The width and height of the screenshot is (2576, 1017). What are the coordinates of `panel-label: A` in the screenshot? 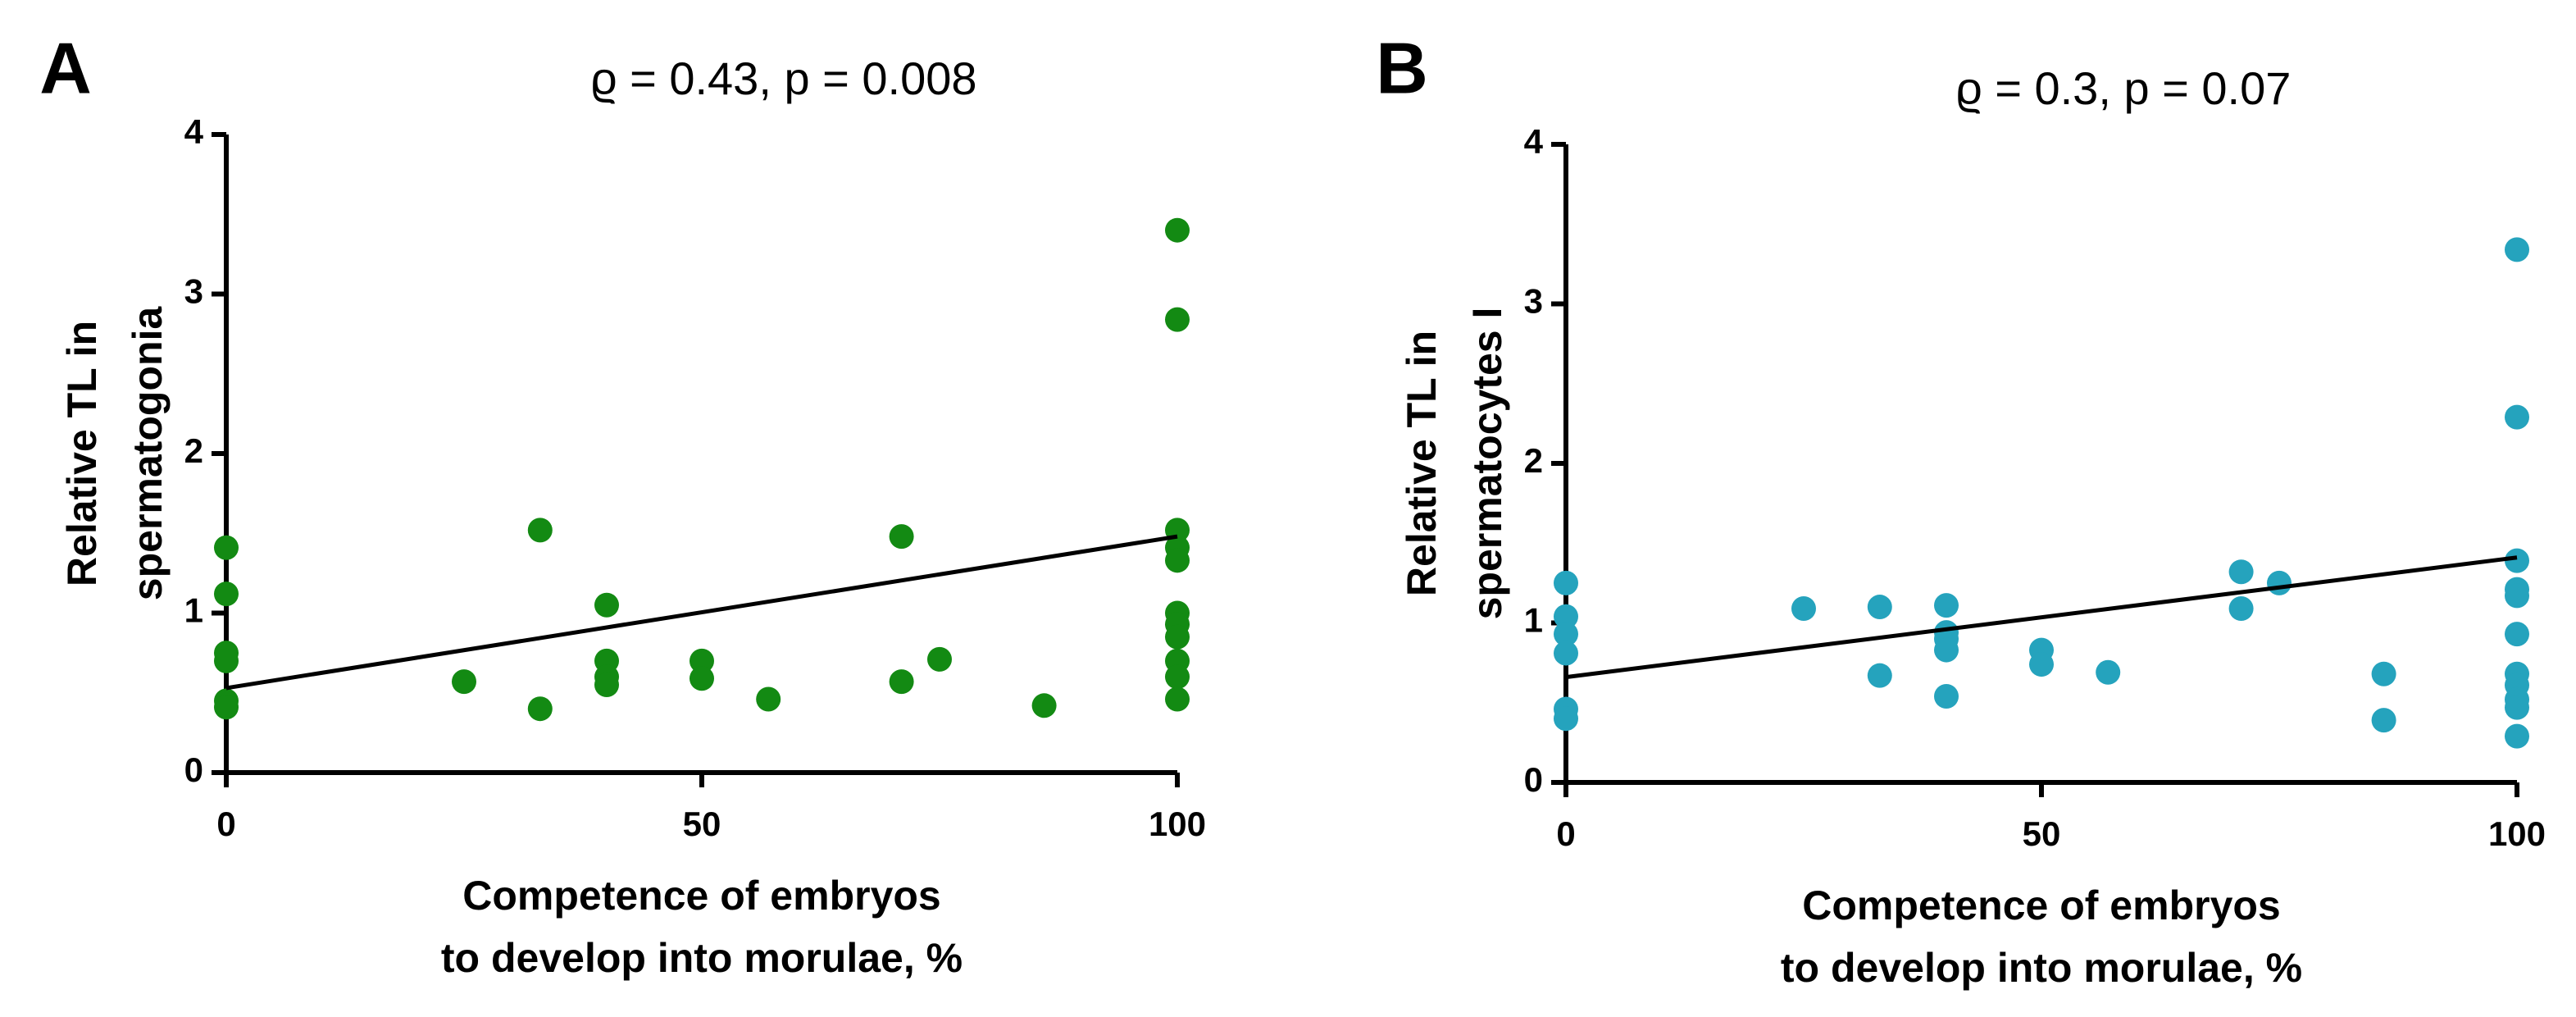 It's located at (65, 67).